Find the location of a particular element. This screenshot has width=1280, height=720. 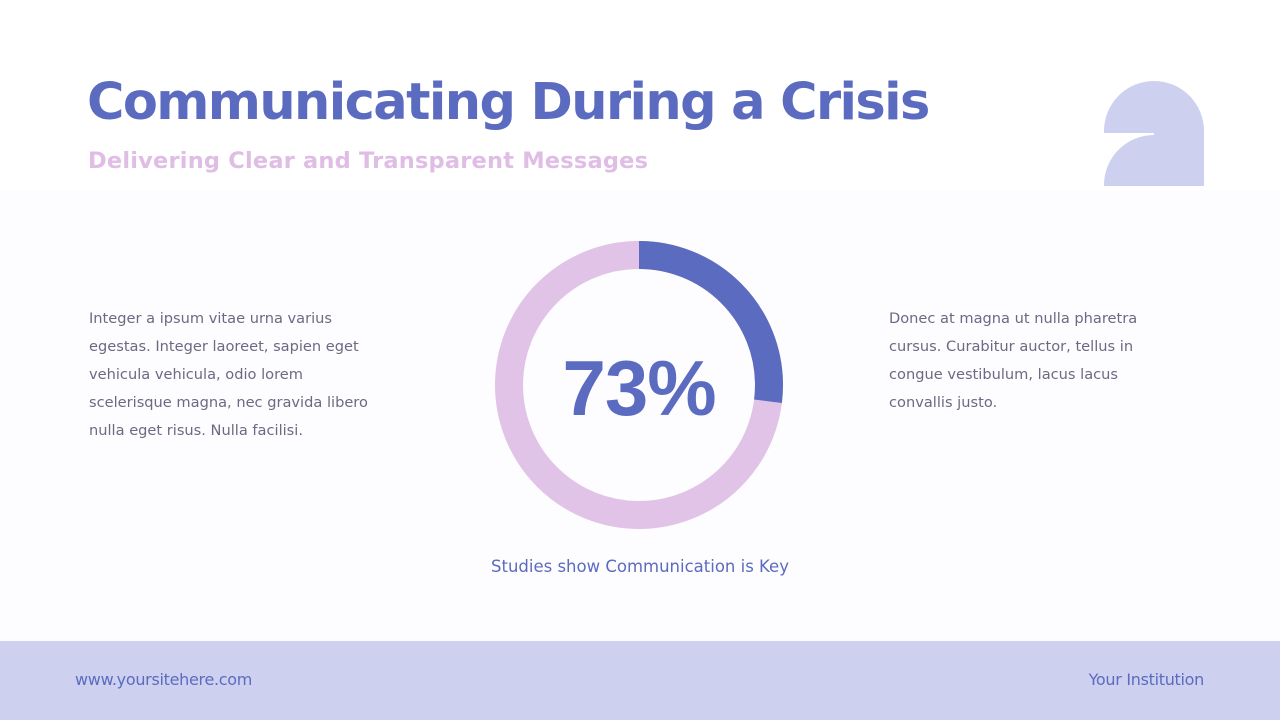

stat-value: 73% is located at coordinates (639, 388).